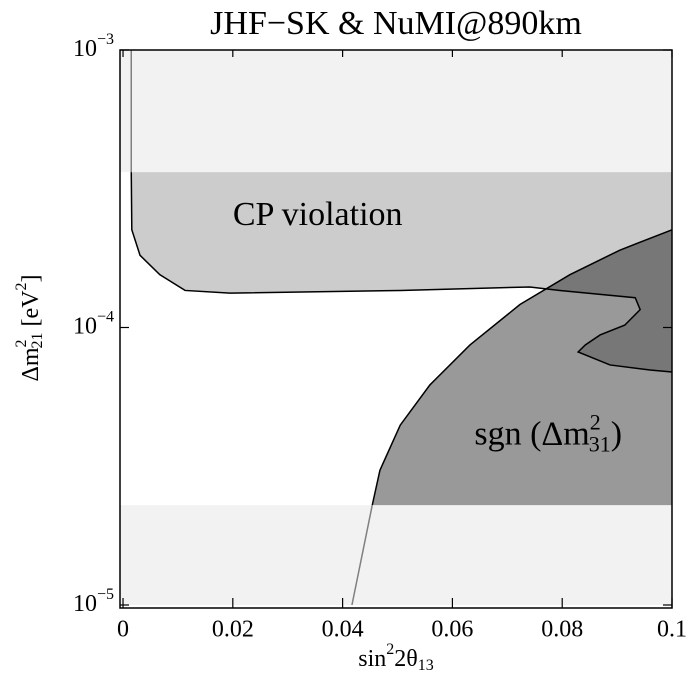 The height and width of the screenshot is (677, 690). Describe the element at coordinates (233, 630) in the screenshot. I see `x-tick-label: 0.02` at that location.